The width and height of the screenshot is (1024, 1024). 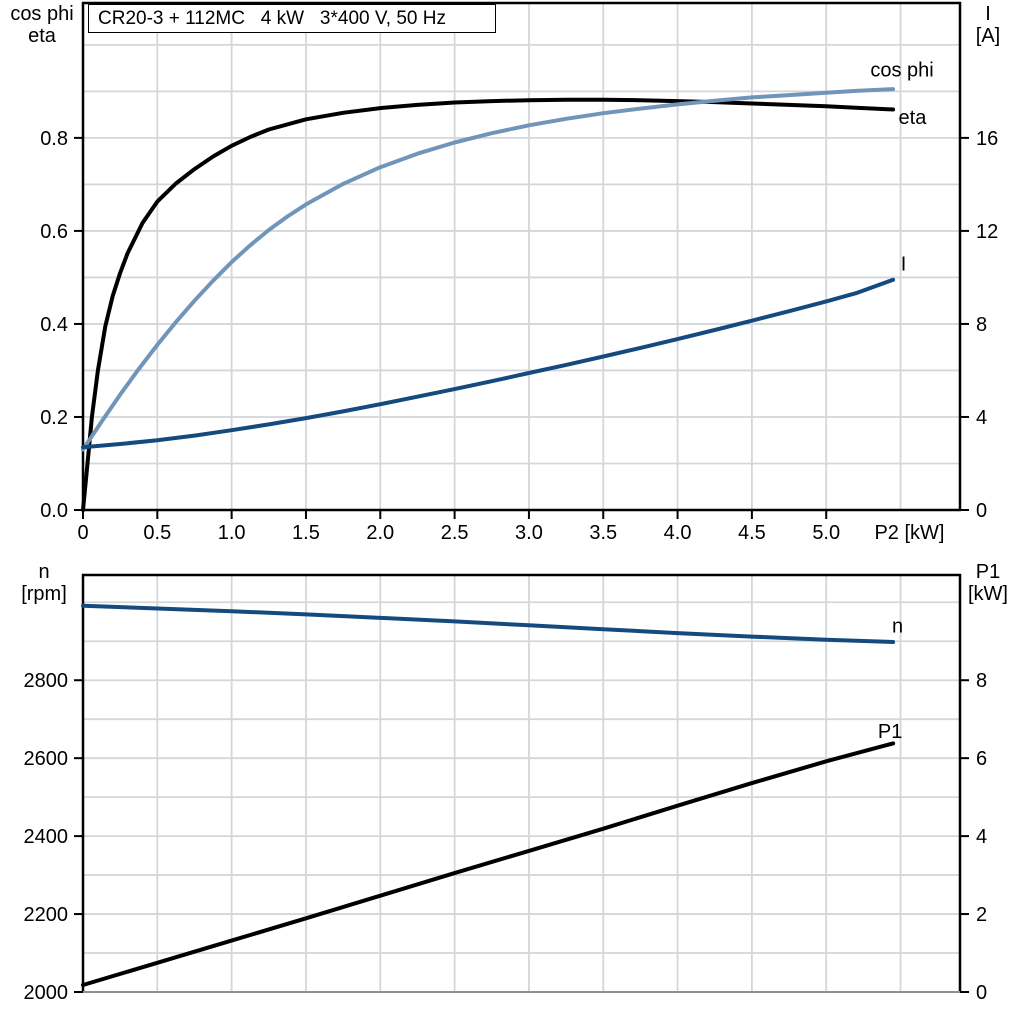 What do you see at coordinates (232, 533) in the screenshot?
I see `x-tick-label: 1.0` at bounding box center [232, 533].